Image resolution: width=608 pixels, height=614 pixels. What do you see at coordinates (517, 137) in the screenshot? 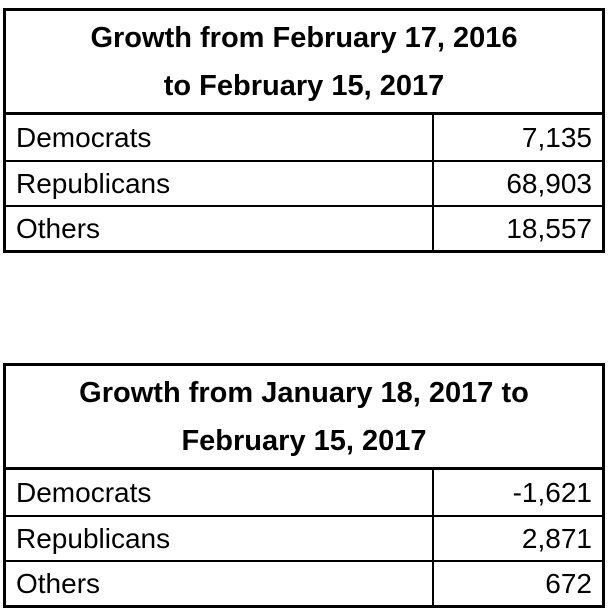
I see `row-value: 7,135` at bounding box center [517, 137].